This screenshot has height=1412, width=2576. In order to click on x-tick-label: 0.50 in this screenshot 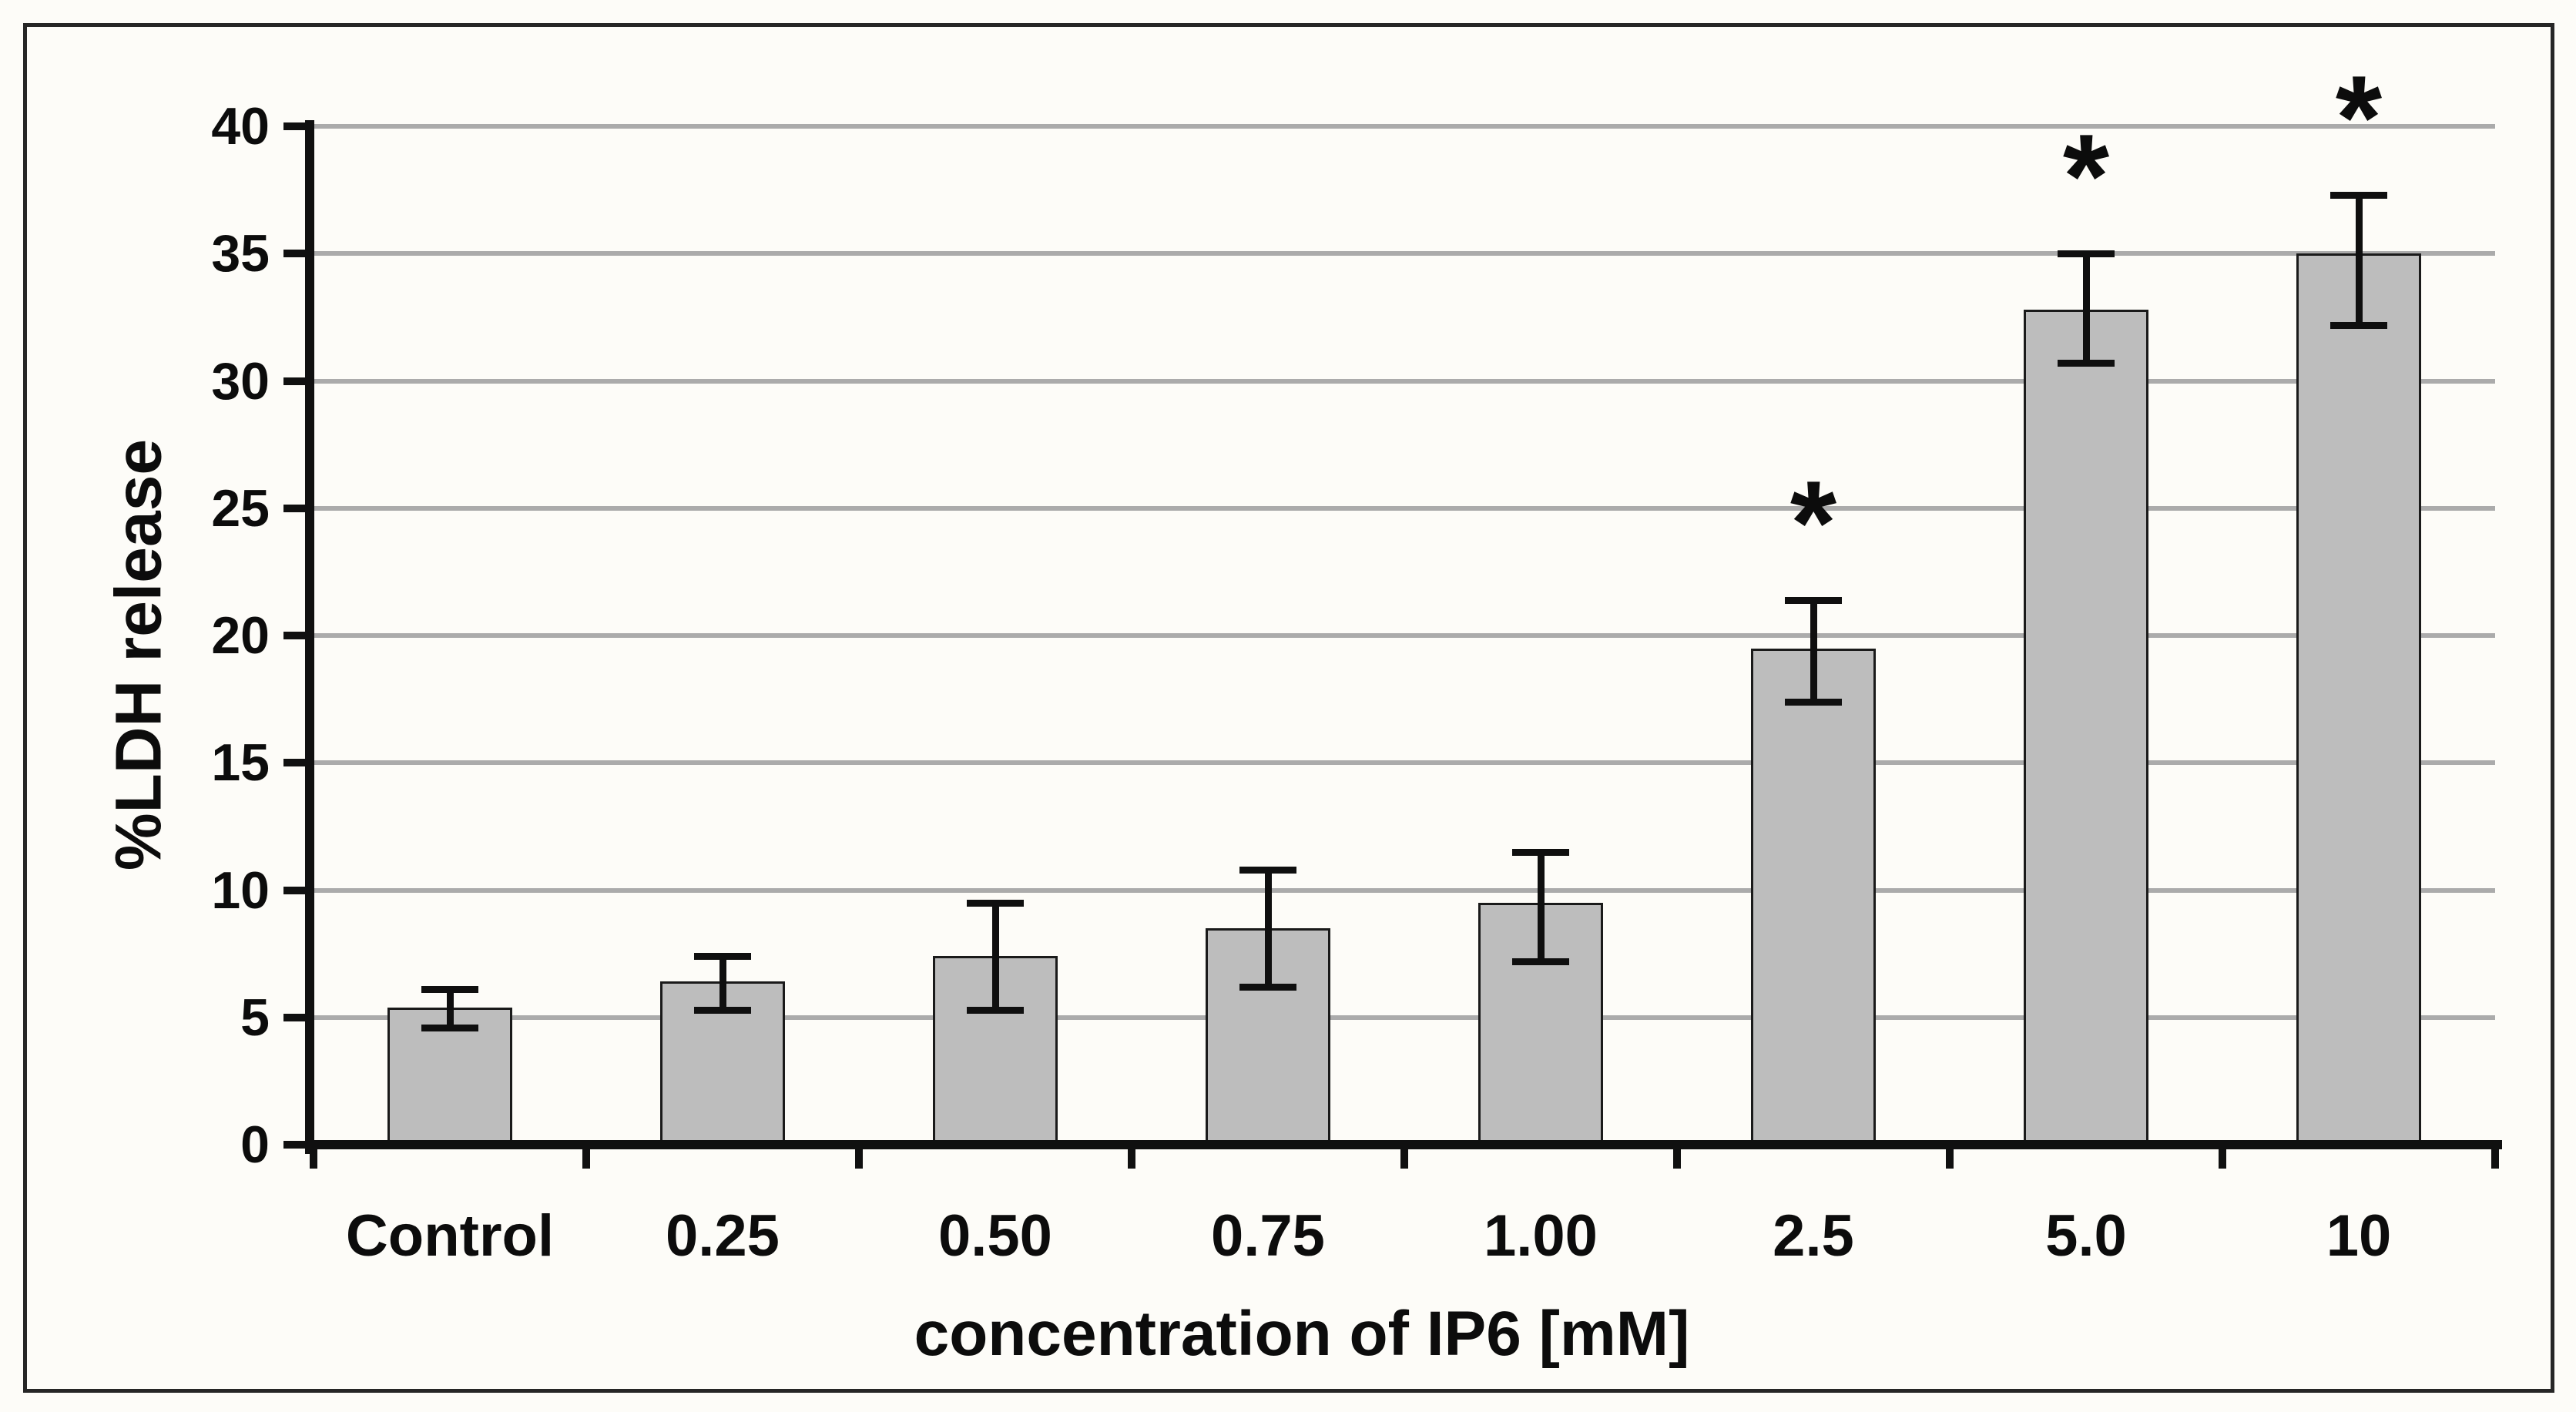, I will do `click(995, 1236)`.